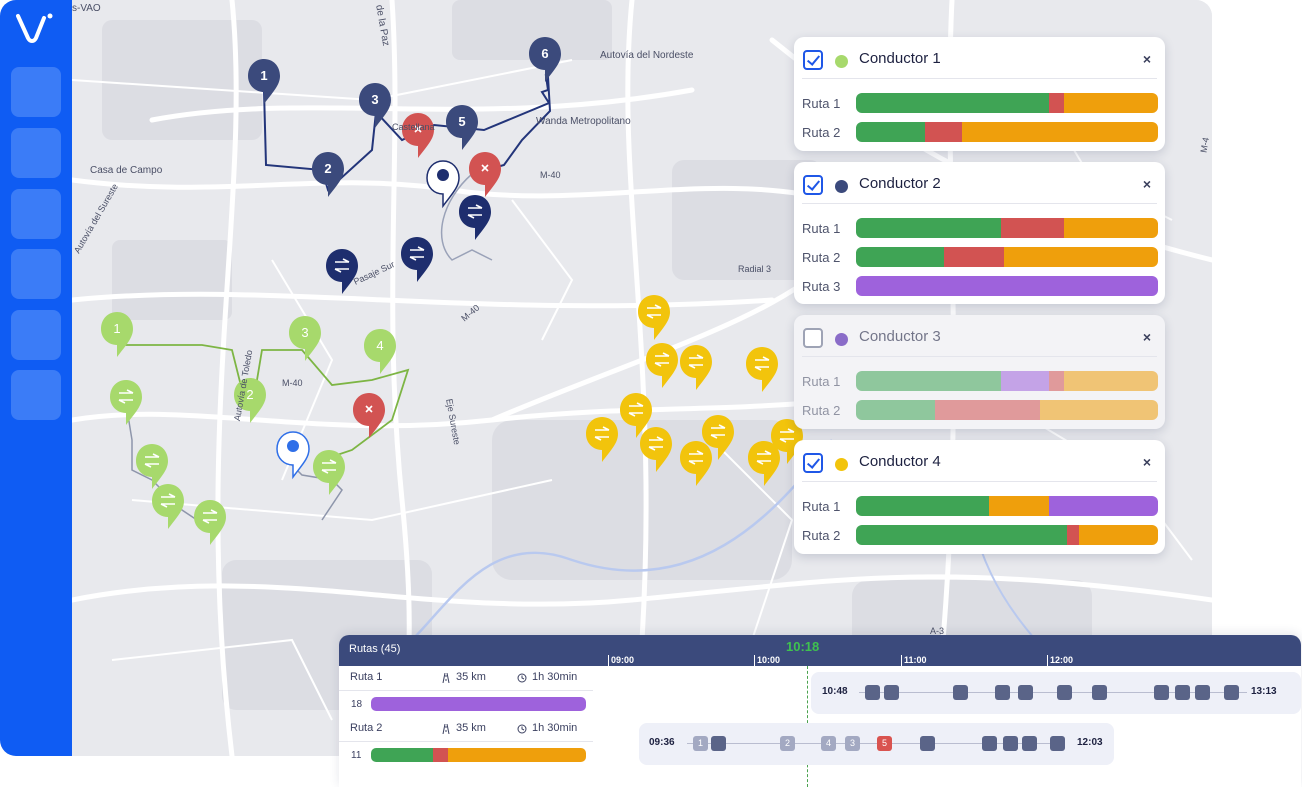 This screenshot has width=1302, height=787. I want to click on conductor-card-header: Conductor 4 ×, so click(979, 461).